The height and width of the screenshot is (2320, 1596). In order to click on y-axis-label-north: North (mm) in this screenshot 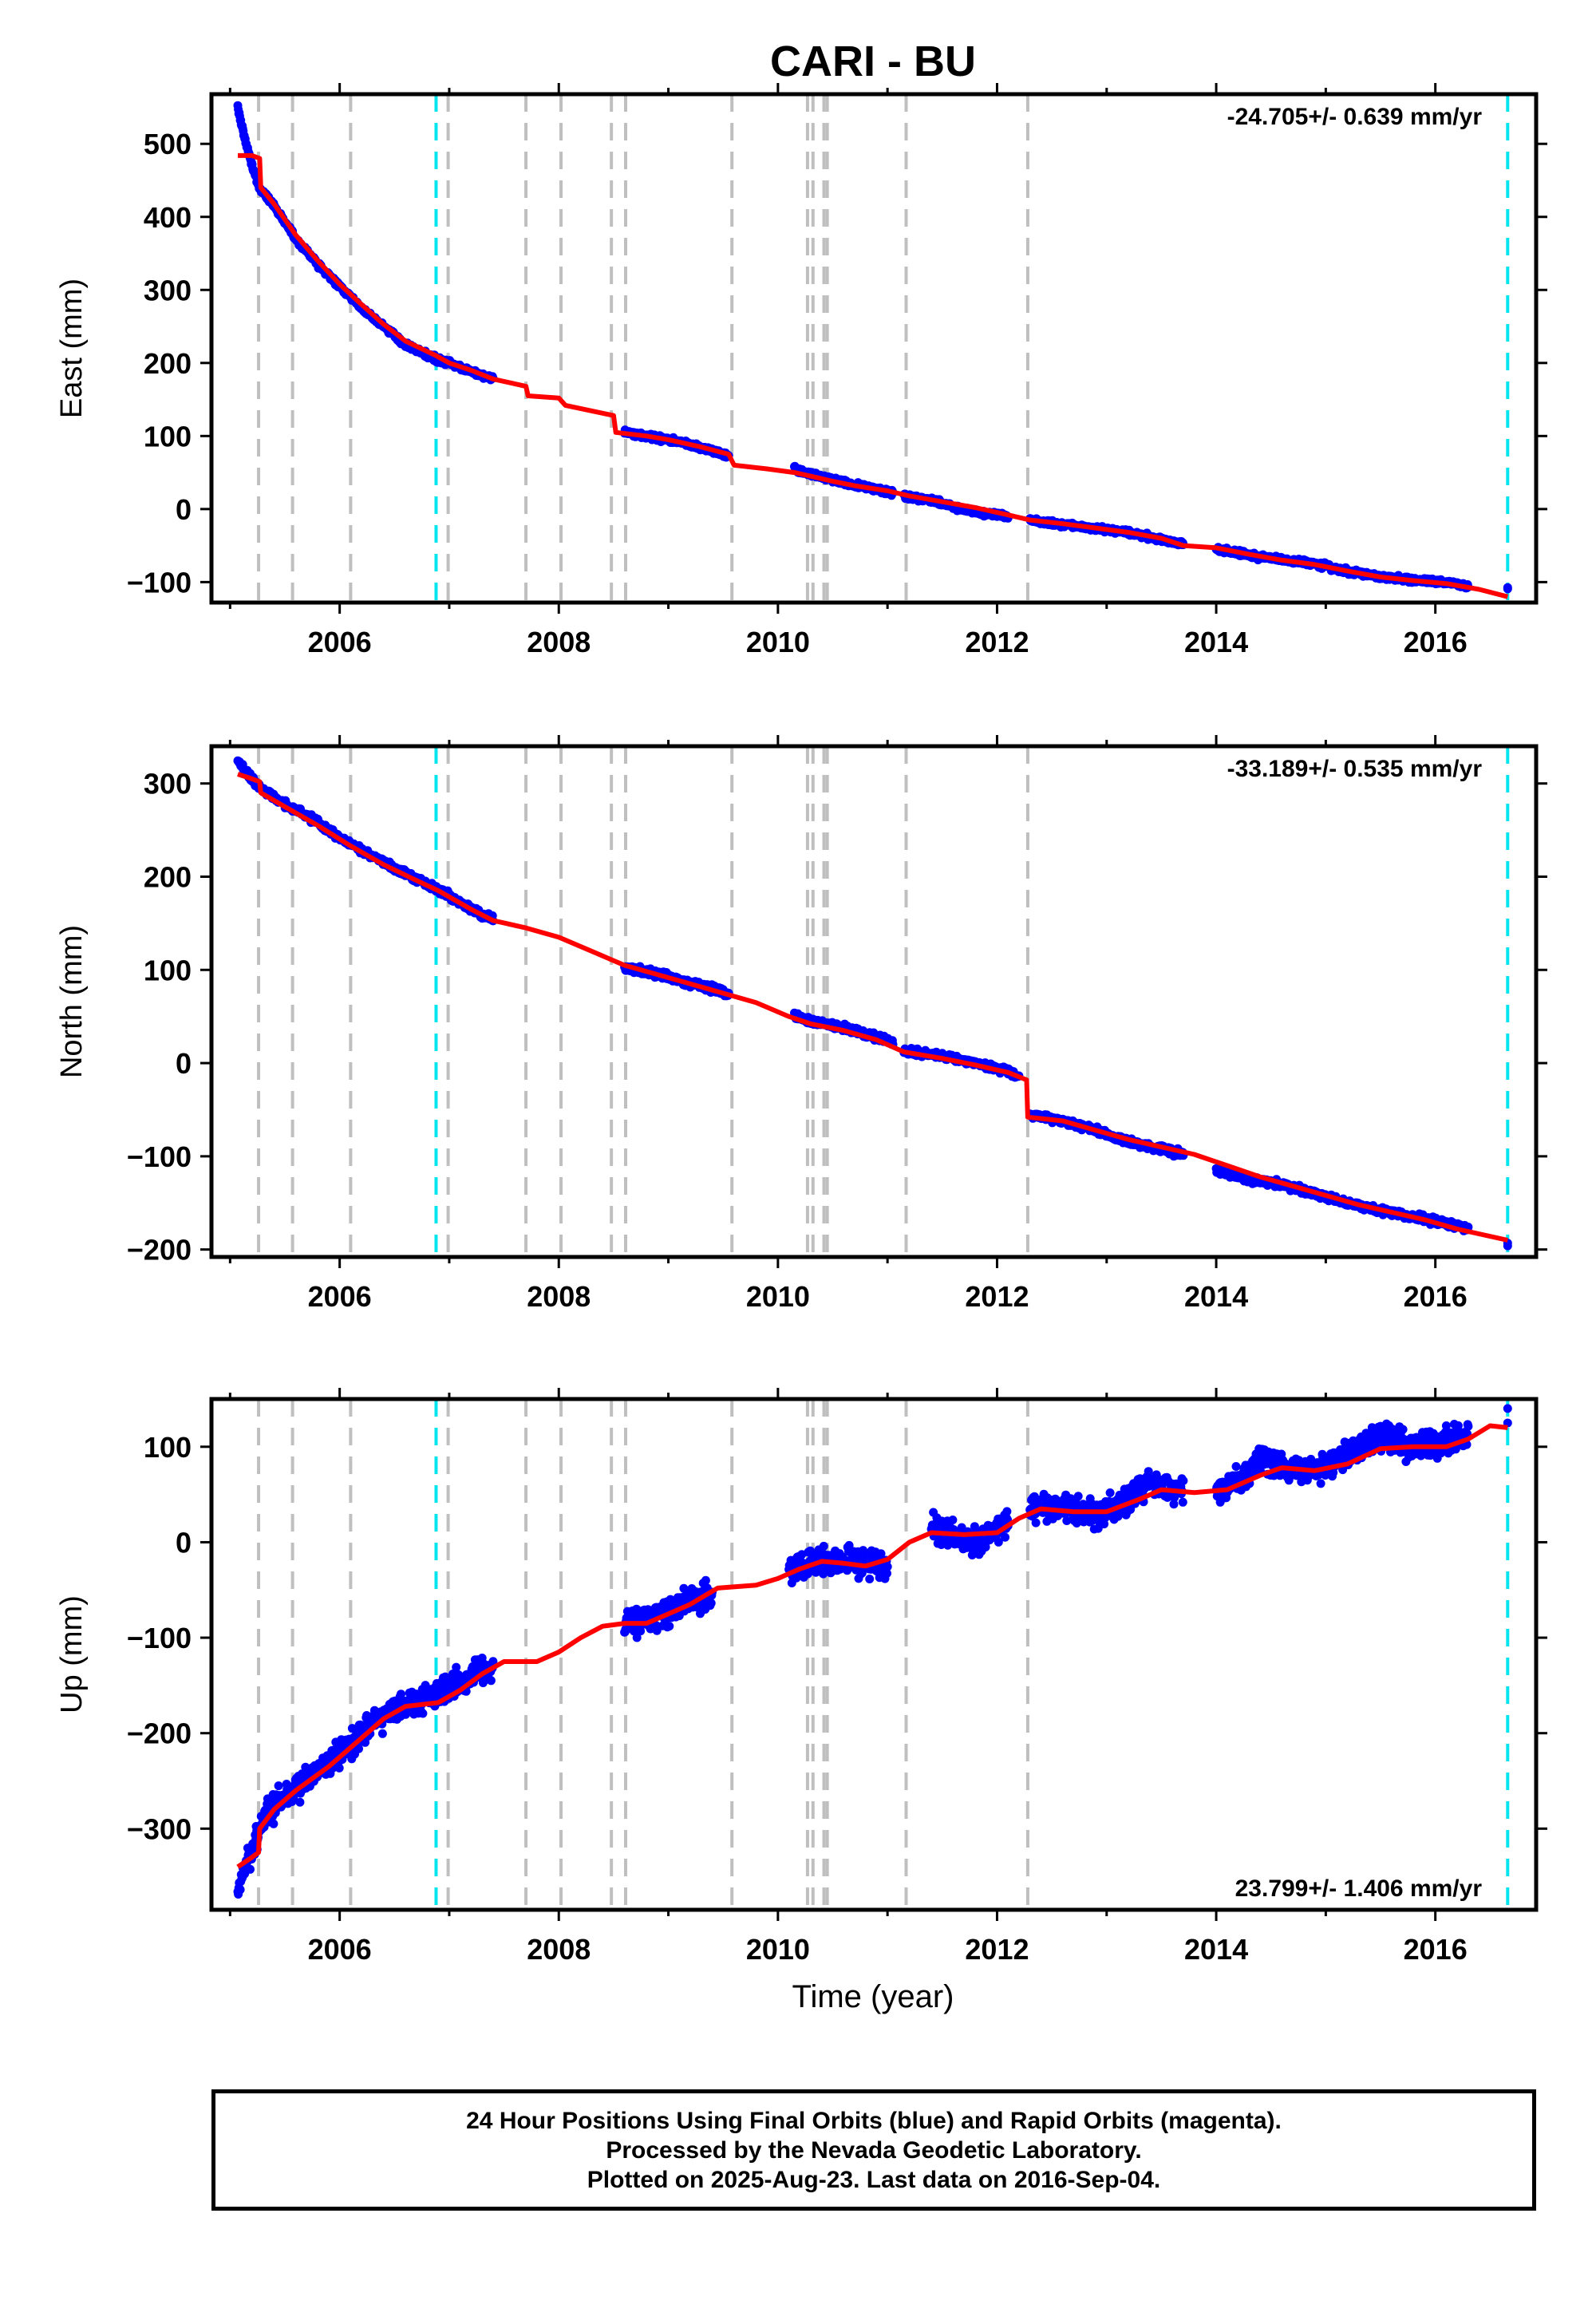, I will do `click(72, 1001)`.